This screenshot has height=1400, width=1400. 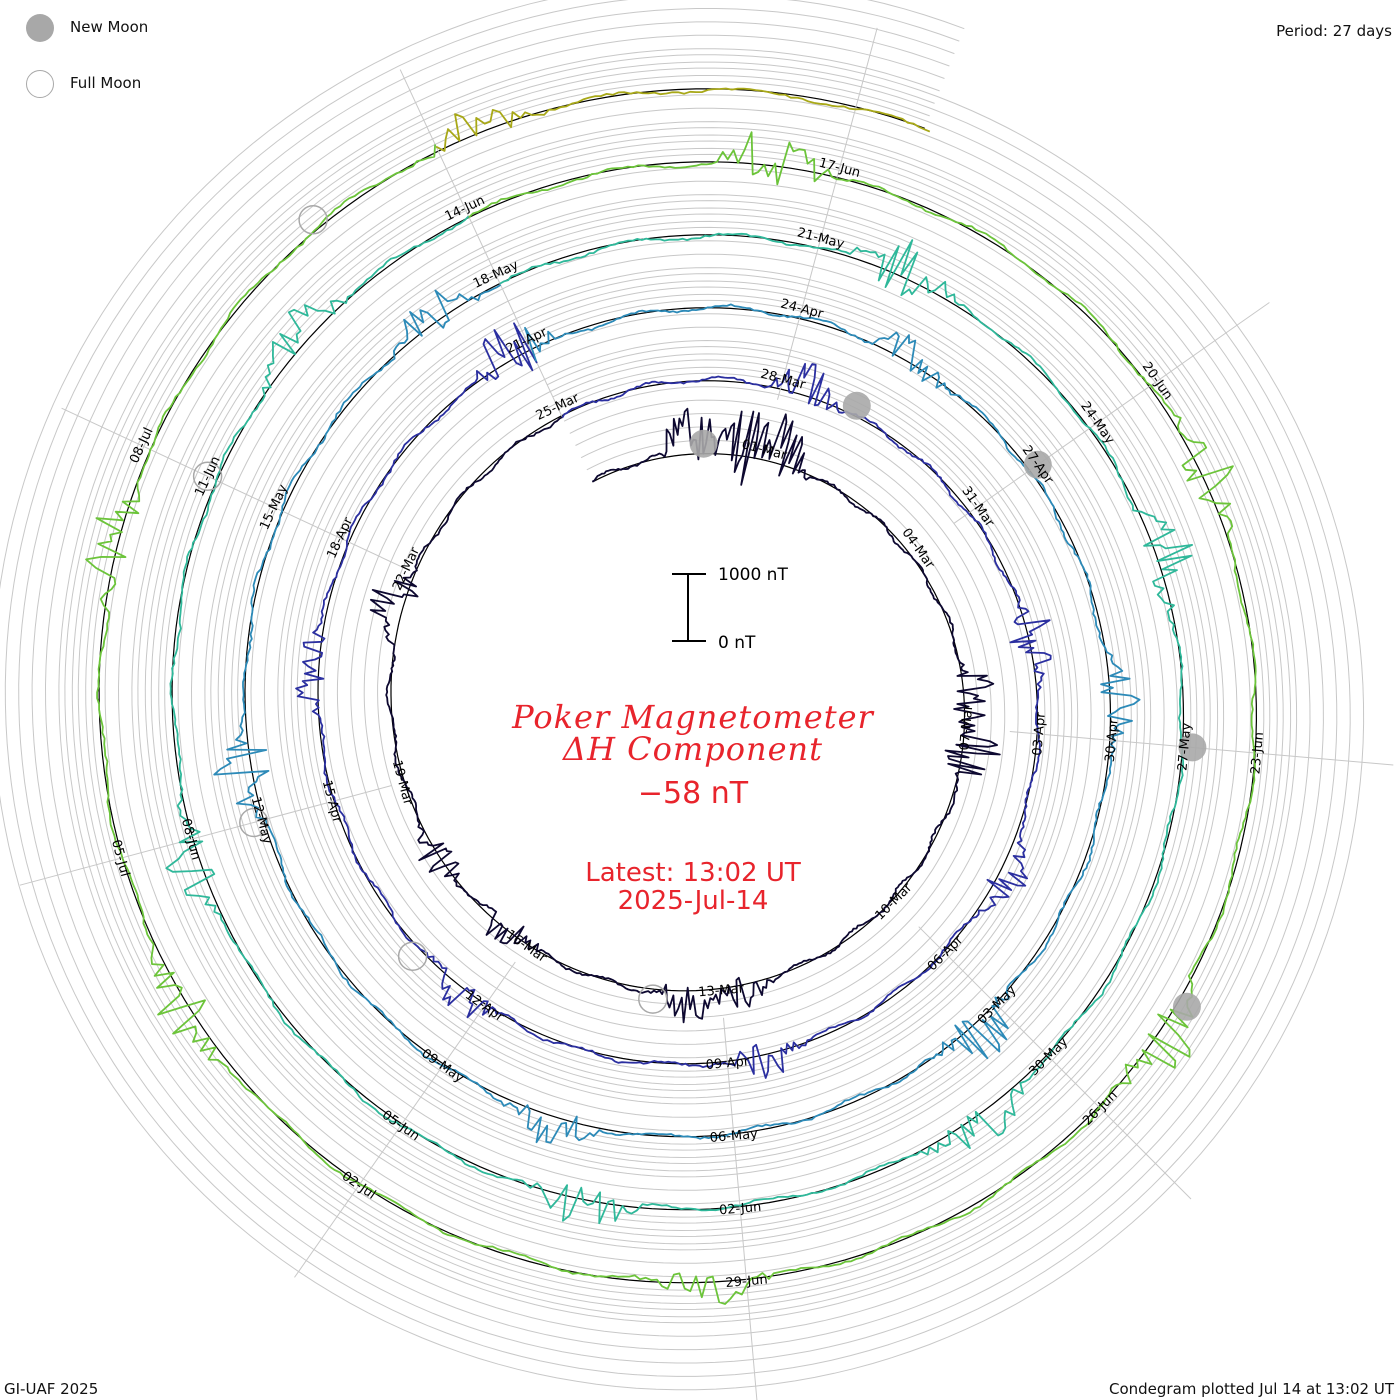 What do you see at coordinates (966, 728) in the screenshot?
I see `date-label: 07-Mar` at bounding box center [966, 728].